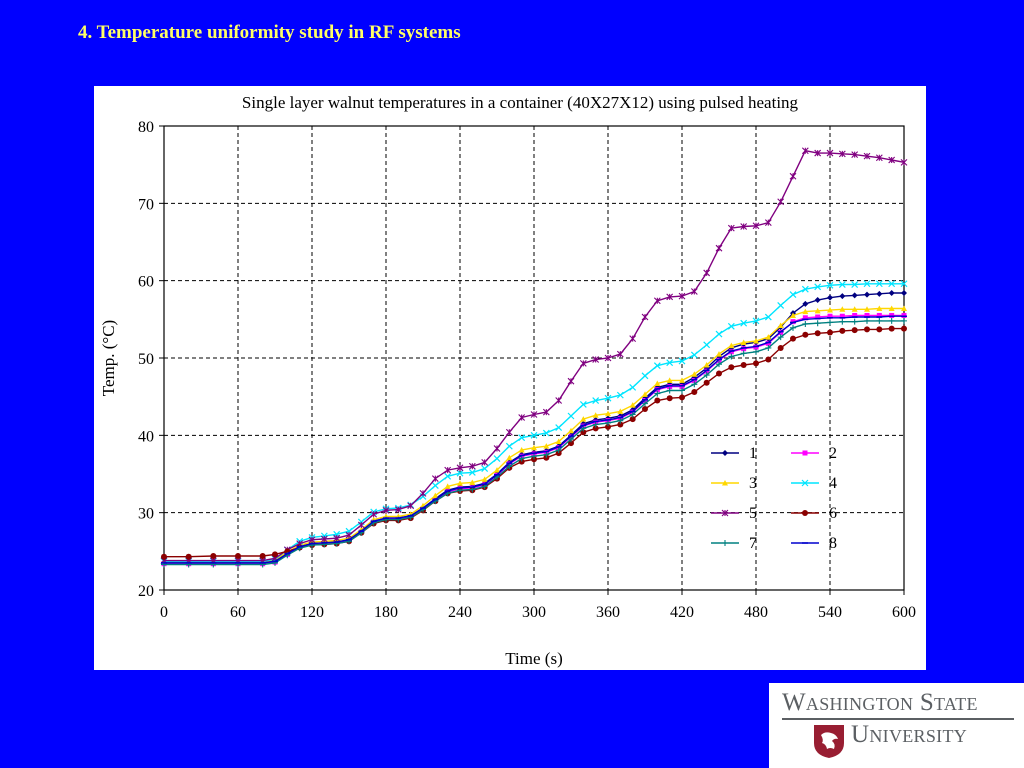 This screenshot has width=1024, height=768. I want to click on legend-label: 8, so click(833, 543).